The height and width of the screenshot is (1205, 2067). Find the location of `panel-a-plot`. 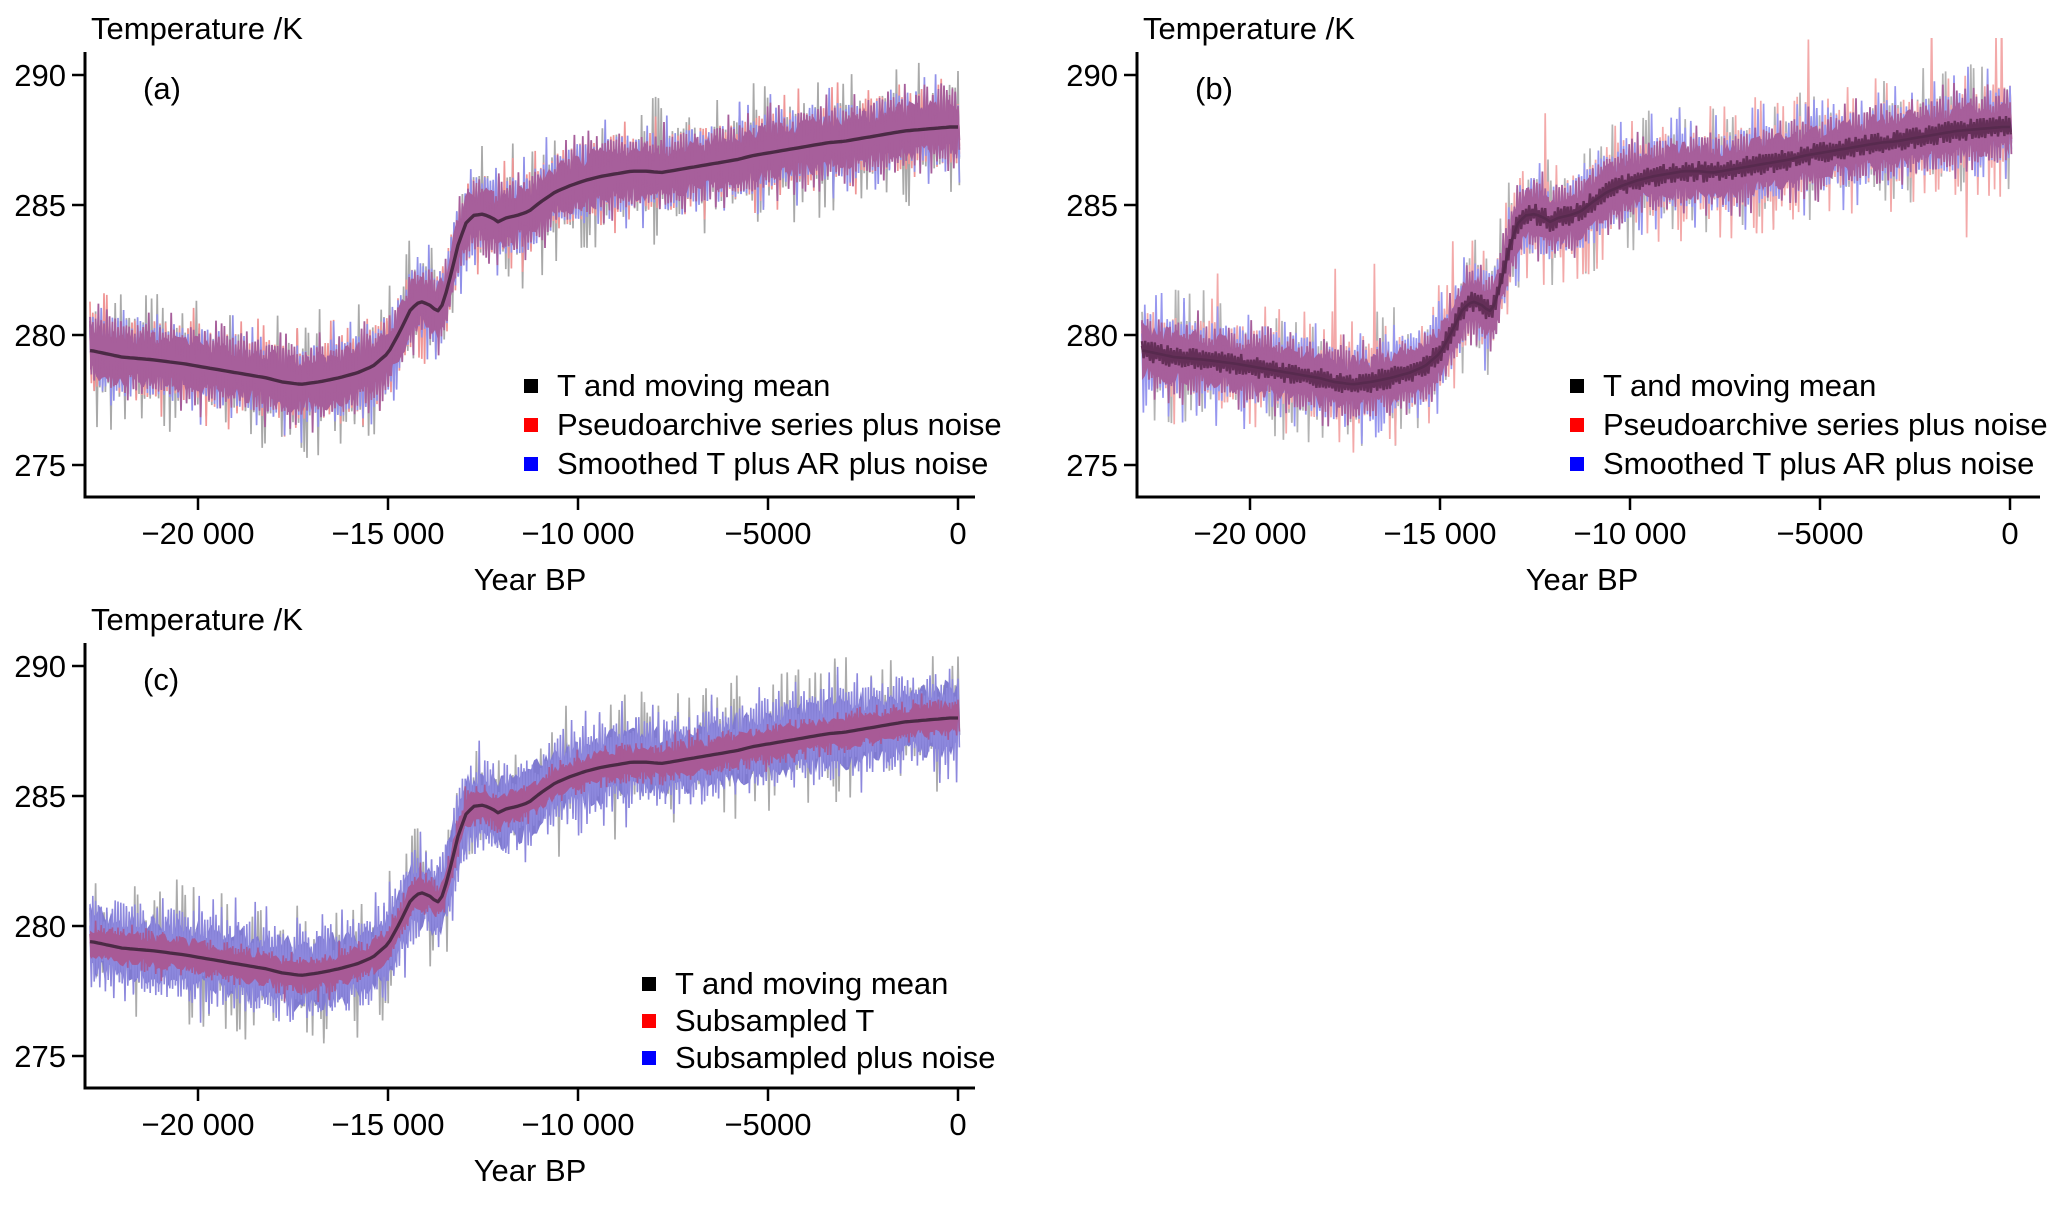

panel-a-plot is located at coordinates (525, 260).